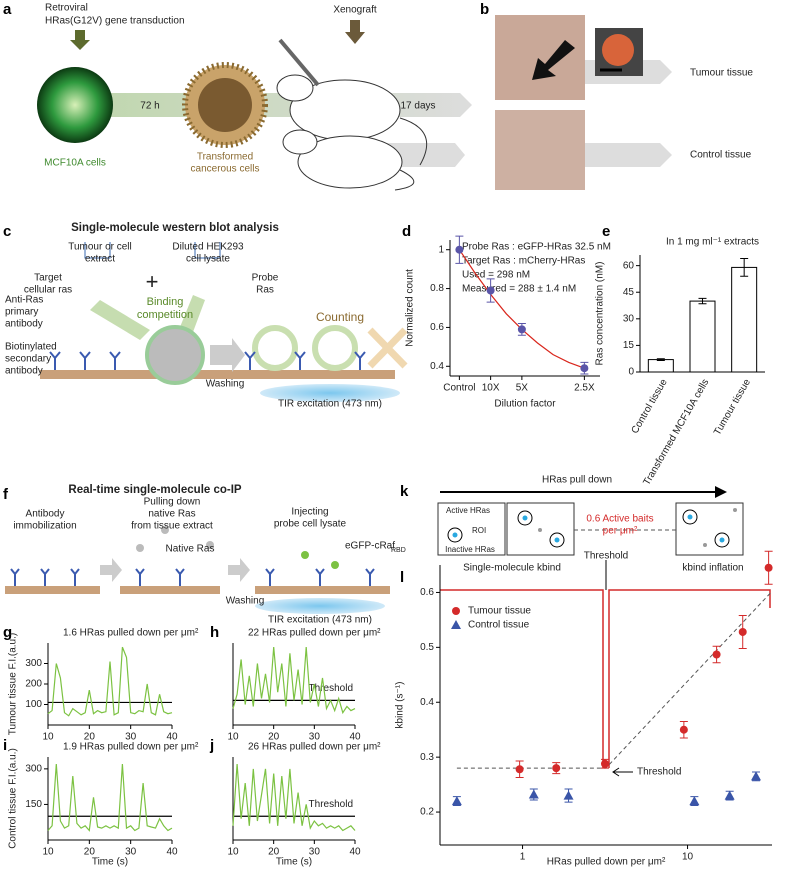 This screenshot has width=788, height=873. I want to click on x-tick-label: 10X, so click(491, 388).